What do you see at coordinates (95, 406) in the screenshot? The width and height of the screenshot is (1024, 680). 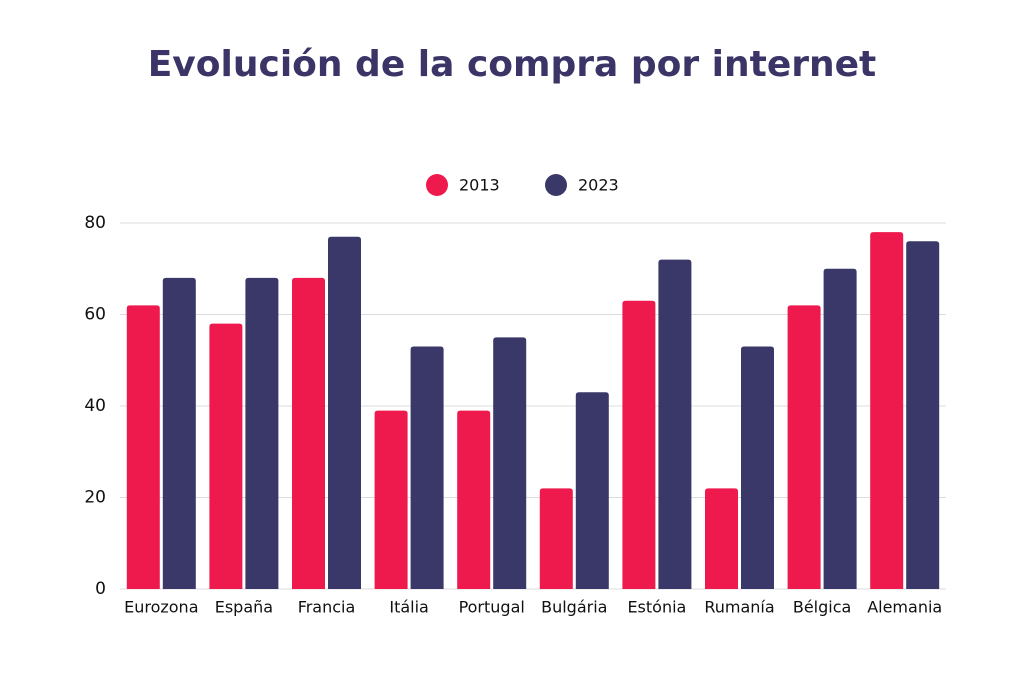 I see `y-tick-label: 40` at bounding box center [95, 406].